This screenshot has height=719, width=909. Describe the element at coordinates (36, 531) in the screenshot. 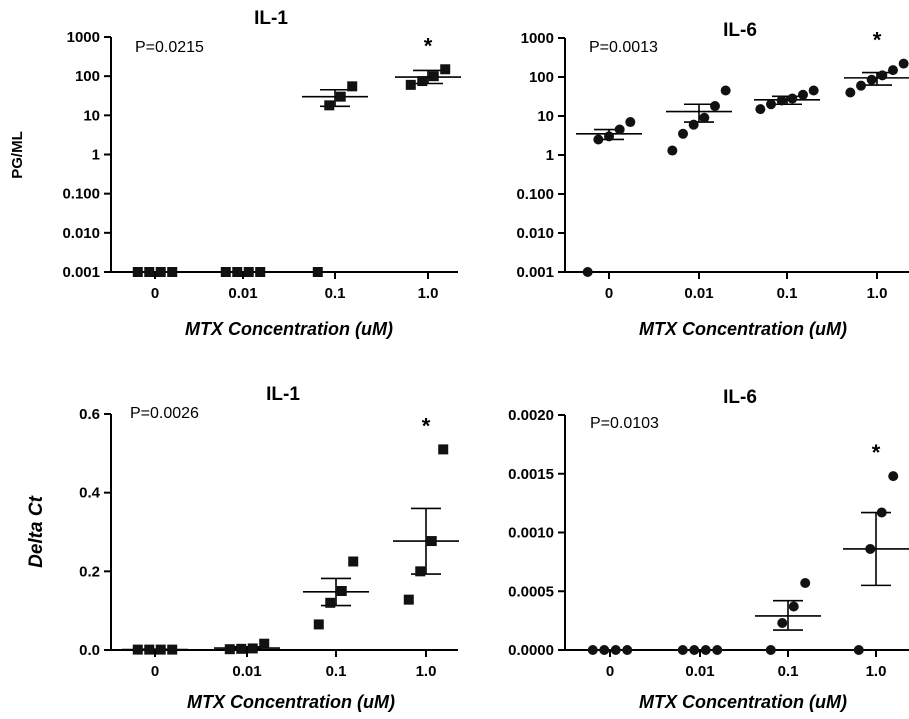

I see `y-axis-label: Delta Ct` at that location.